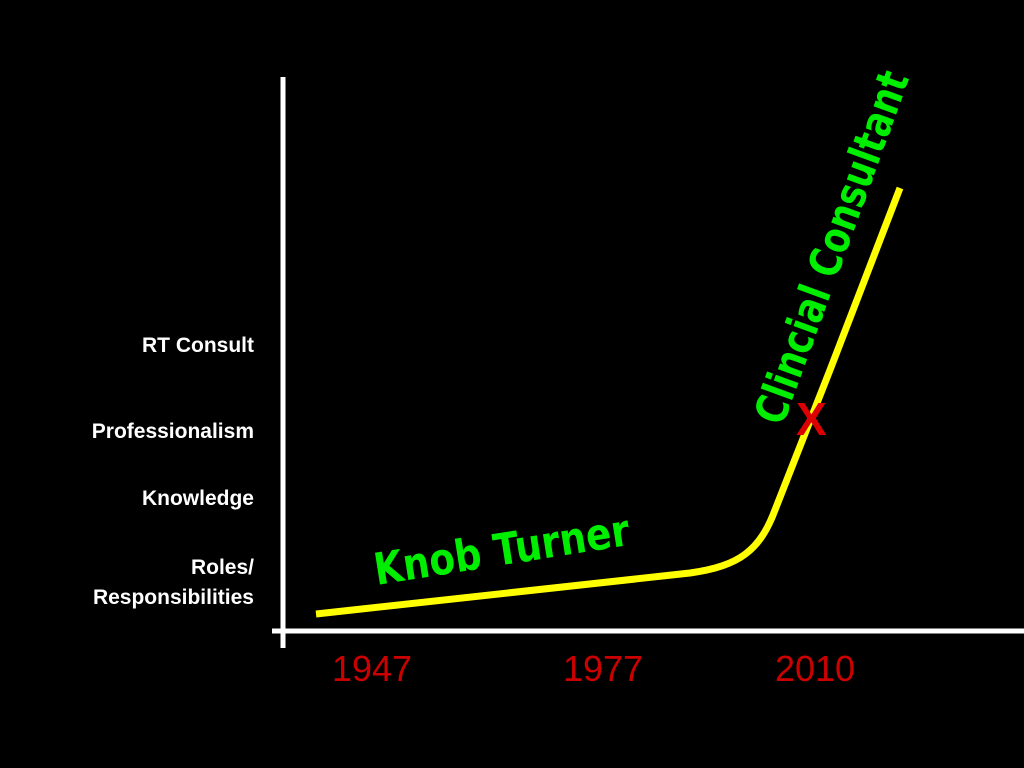  What do you see at coordinates (603, 668) in the screenshot?
I see `x-label: 1977` at bounding box center [603, 668].